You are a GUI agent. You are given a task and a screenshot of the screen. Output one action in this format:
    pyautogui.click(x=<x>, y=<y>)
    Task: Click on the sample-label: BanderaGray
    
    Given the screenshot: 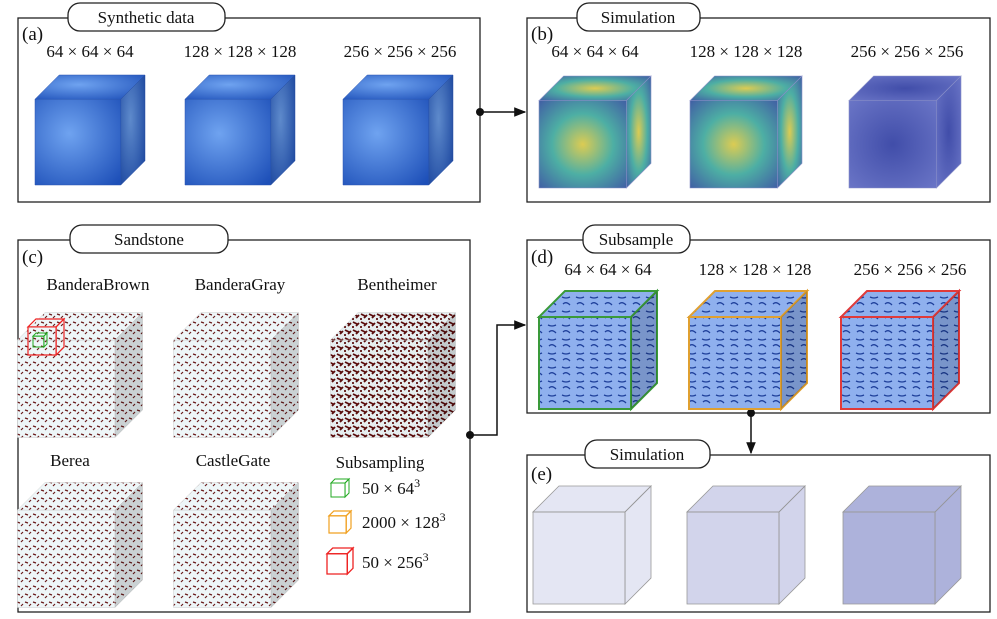 What is the action you would take?
    pyautogui.click(x=240, y=284)
    